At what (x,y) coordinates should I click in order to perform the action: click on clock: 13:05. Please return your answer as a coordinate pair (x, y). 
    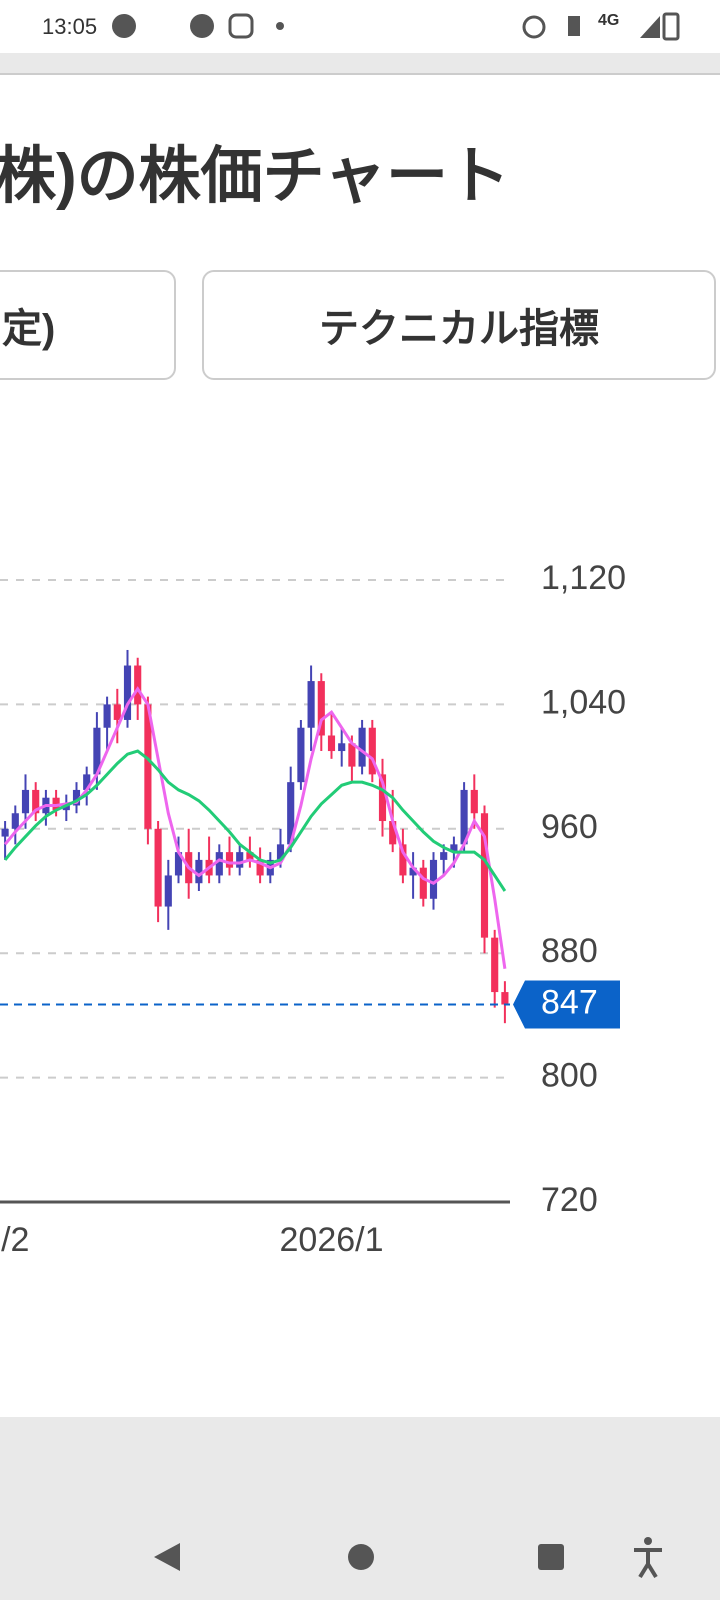
    Looking at the image, I should click on (70, 26).